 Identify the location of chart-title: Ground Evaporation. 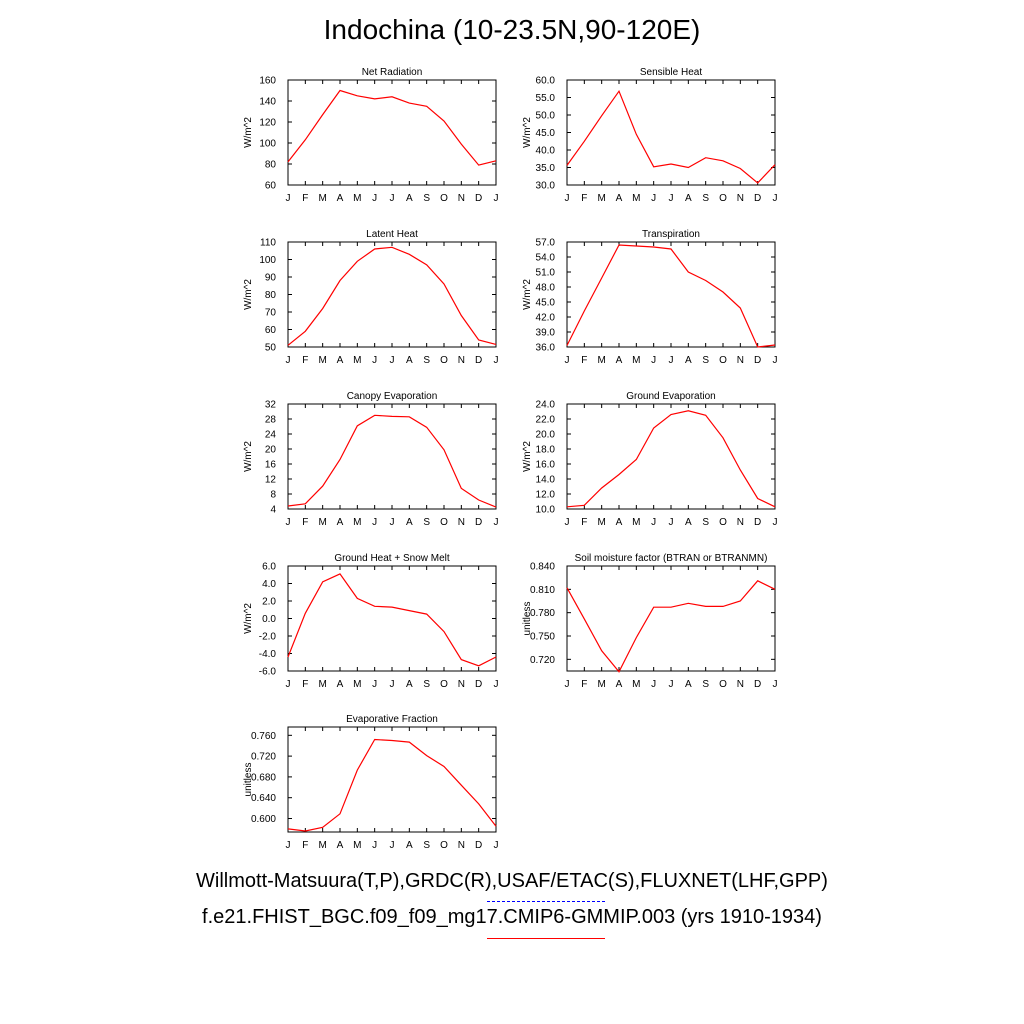
(671, 396).